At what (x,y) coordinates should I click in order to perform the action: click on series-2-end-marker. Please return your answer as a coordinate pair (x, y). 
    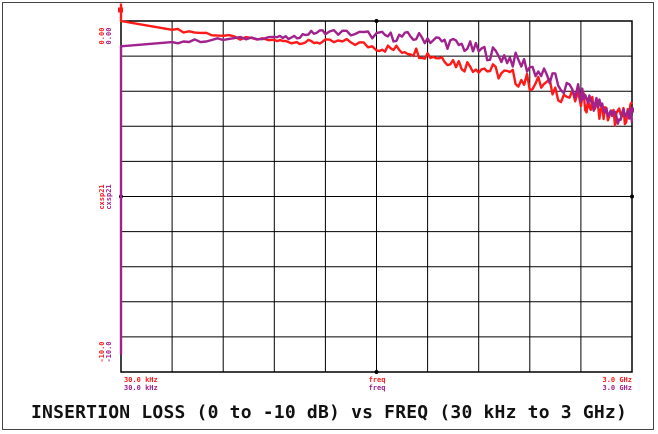
    Looking at the image, I should click on (631, 110).